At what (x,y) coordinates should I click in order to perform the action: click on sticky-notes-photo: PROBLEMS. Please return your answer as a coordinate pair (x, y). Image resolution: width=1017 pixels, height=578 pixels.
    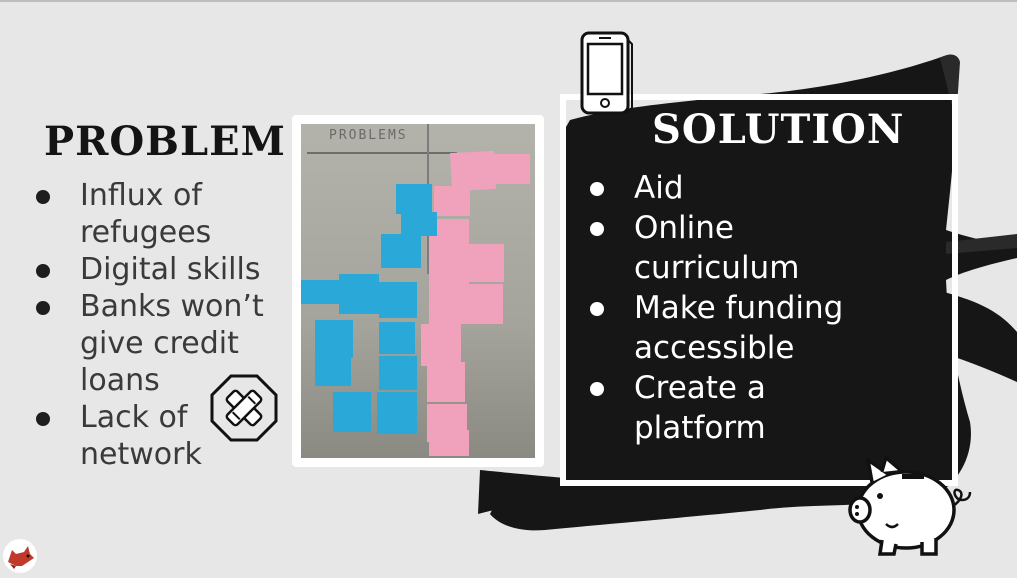
    Looking at the image, I should click on (418, 291).